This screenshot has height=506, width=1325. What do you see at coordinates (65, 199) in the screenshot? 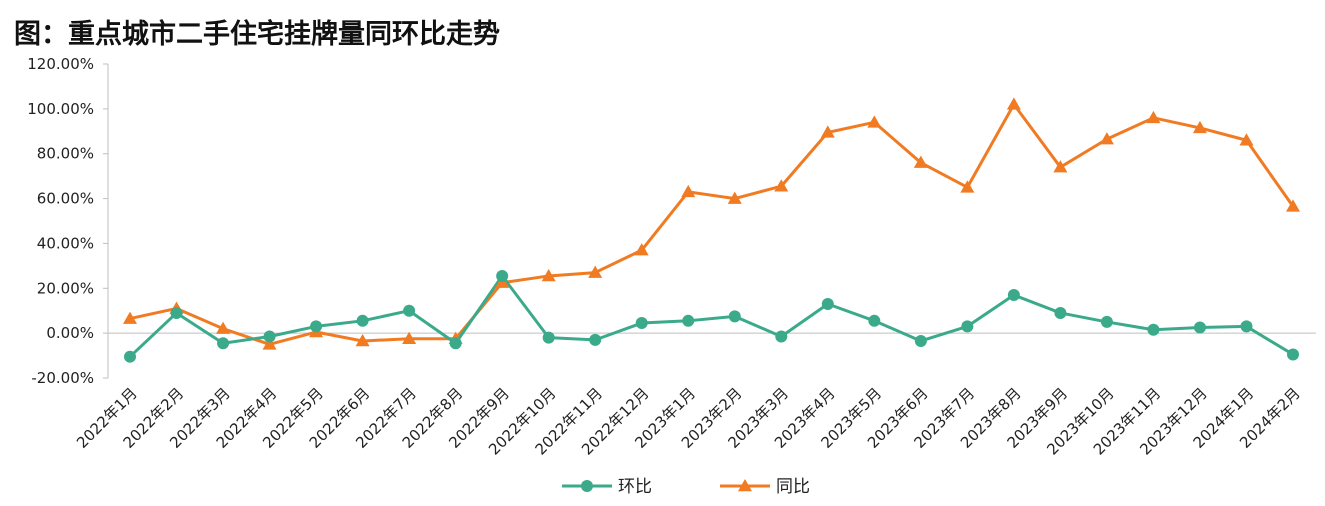
I see `y-tick-label: 60.00%` at bounding box center [65, 199].